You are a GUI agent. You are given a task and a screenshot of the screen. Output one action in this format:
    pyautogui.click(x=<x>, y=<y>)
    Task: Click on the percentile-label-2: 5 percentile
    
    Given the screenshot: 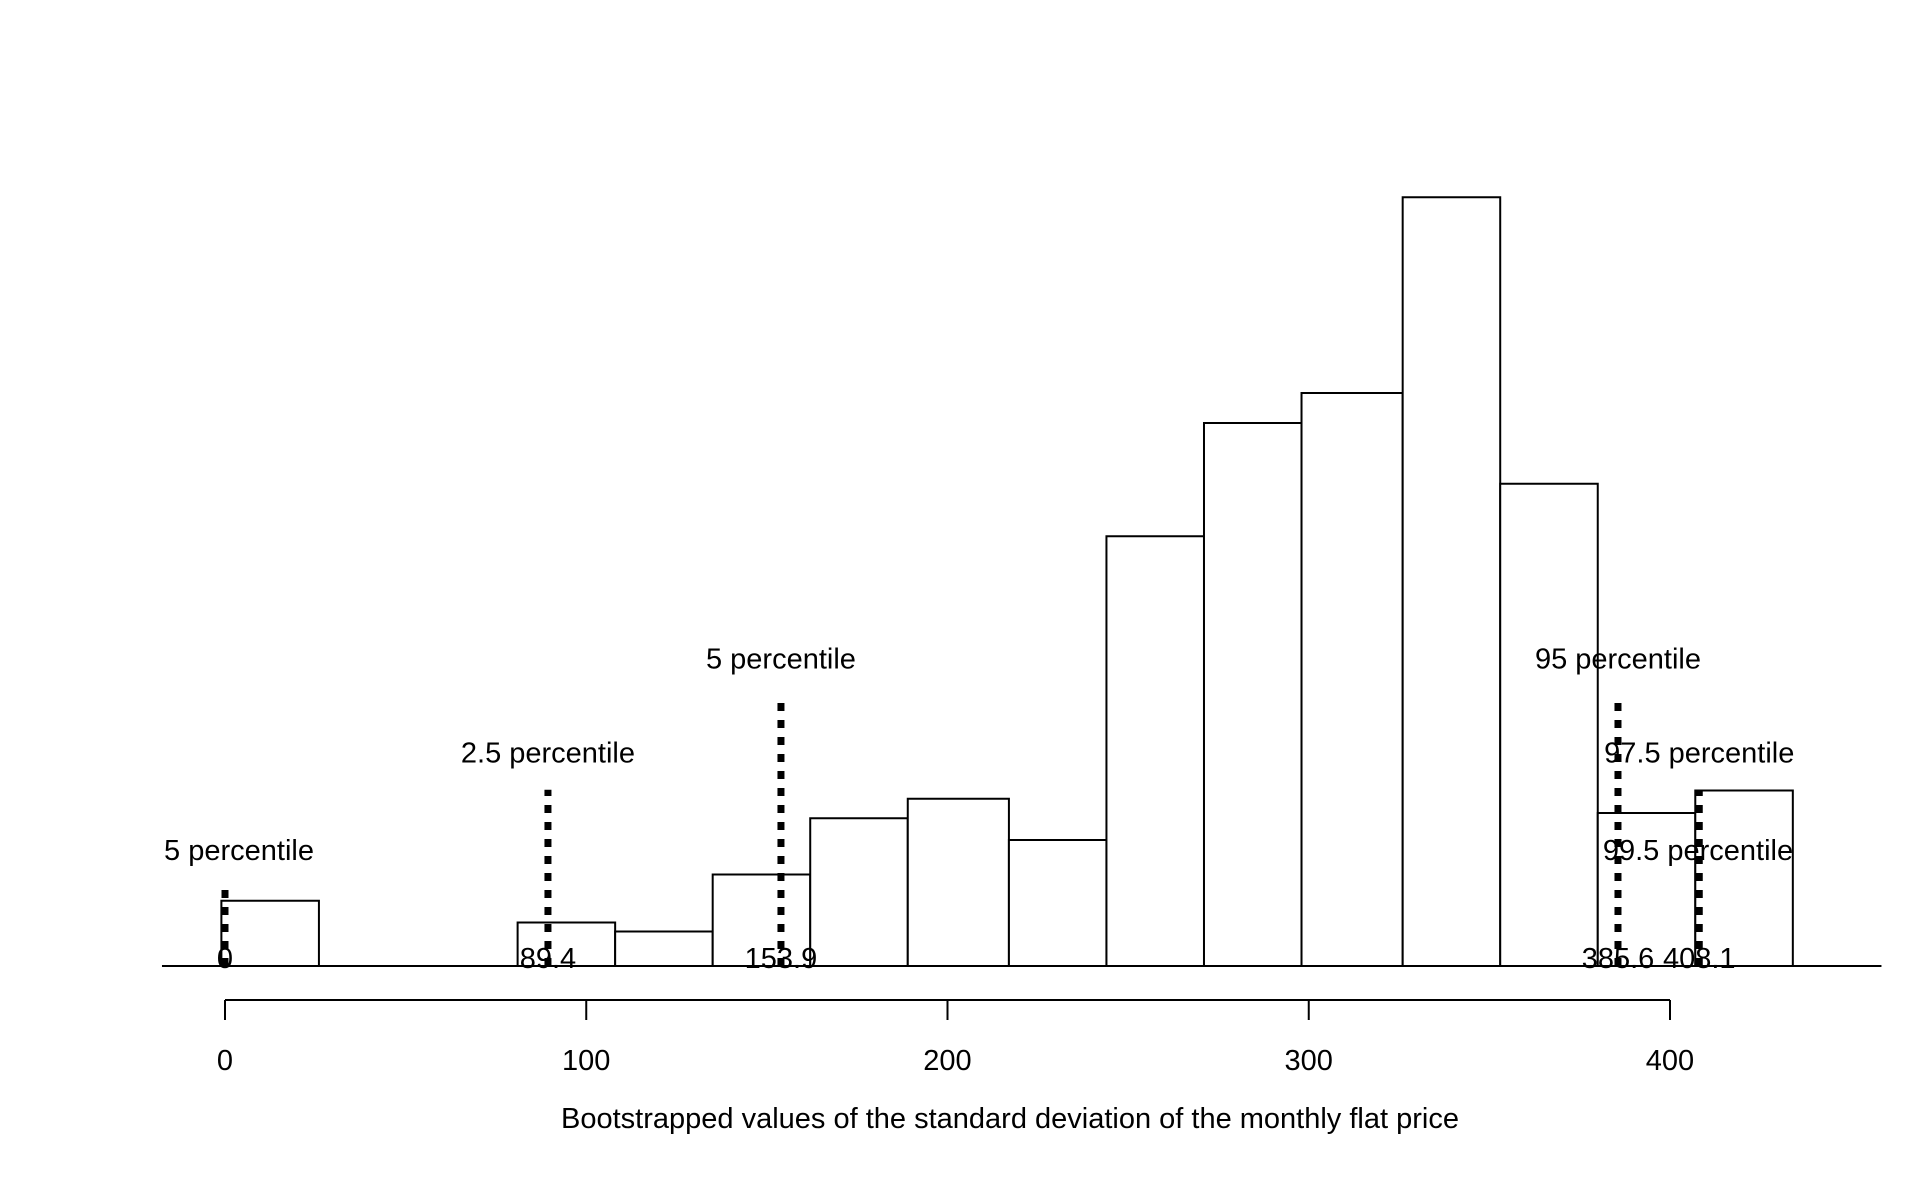 What is the action you would take?
    pyautogui.click(x=781, y=660)
    